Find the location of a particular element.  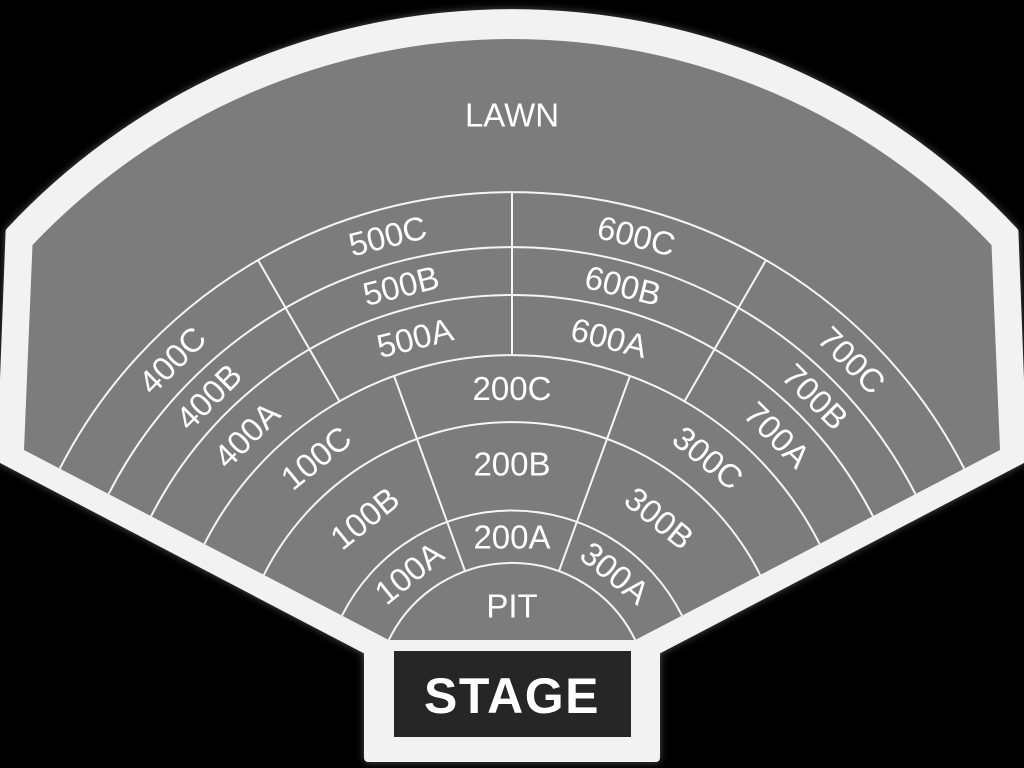

row-a-b-arc-inner-ring is located at coordinates (512, 563).